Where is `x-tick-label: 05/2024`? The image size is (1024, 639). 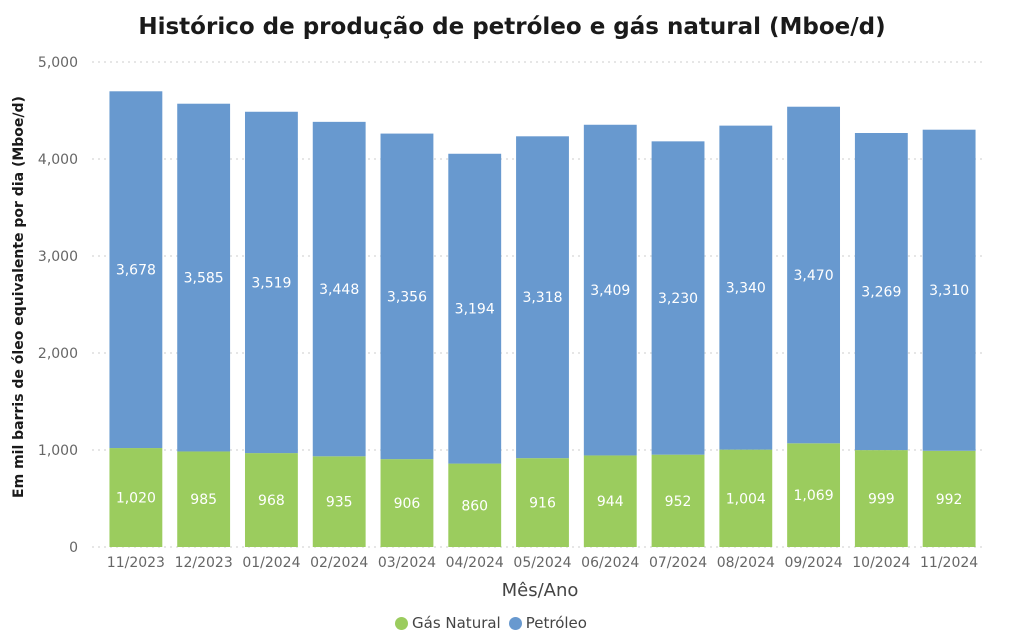
x-tick-label: 05/2024 is located at coordinates (542, 563).